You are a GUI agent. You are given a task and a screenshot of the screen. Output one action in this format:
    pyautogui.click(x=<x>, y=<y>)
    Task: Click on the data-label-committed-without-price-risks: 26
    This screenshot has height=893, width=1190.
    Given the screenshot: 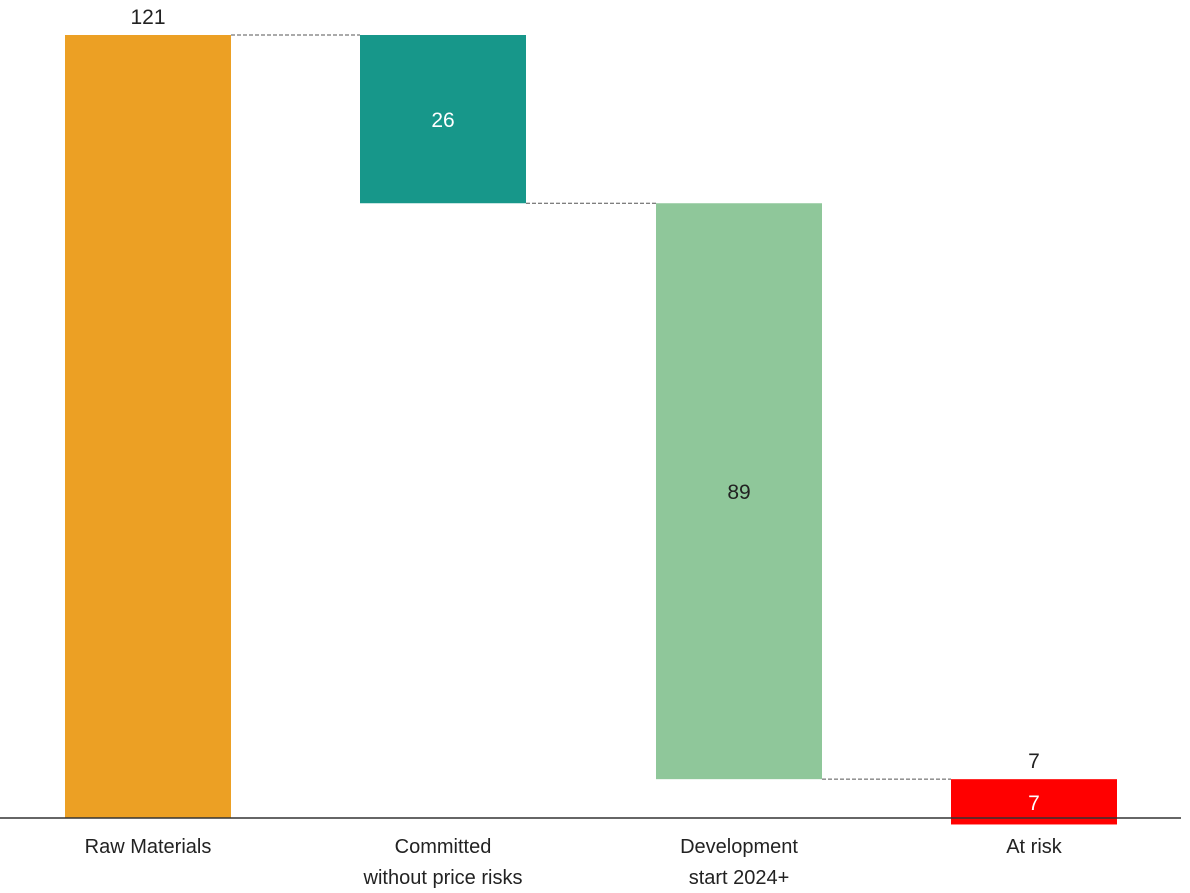 What is the action you would take?
    pyautogui.click(x=442, y=120)
    